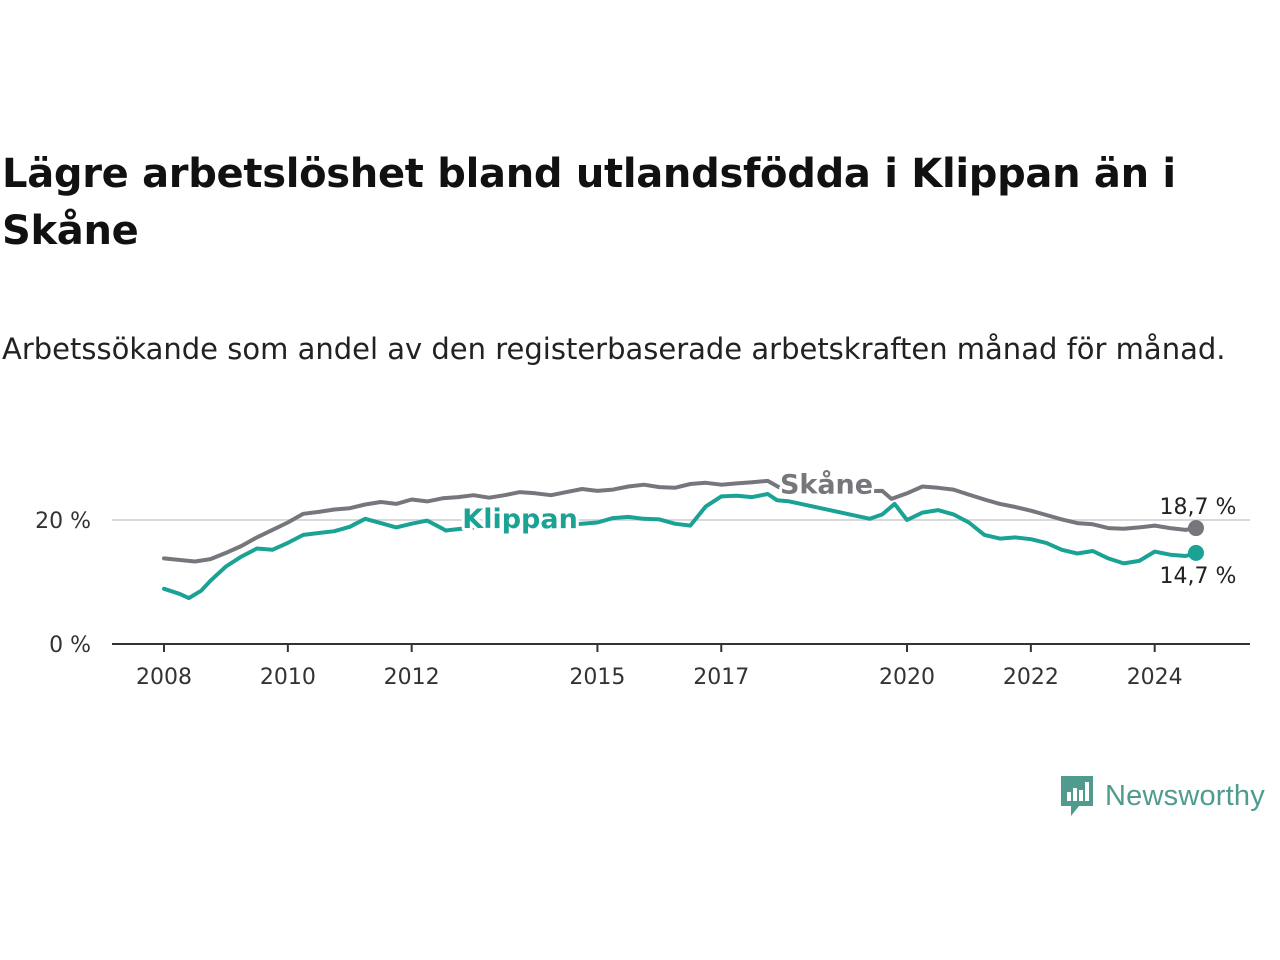 Image resolution: width=1280 pixels, height=960 pixels. I want to click on y-tick-label: 20 %, so click(63, 521).